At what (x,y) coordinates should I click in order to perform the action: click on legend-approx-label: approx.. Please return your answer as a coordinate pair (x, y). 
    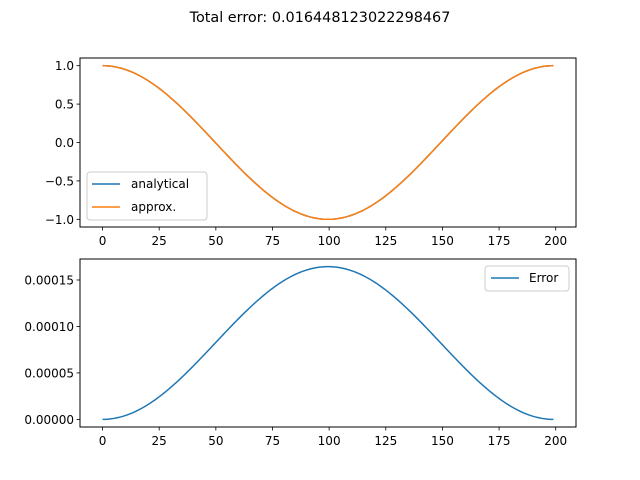
    Looking at the image, I should click on (153, 207).